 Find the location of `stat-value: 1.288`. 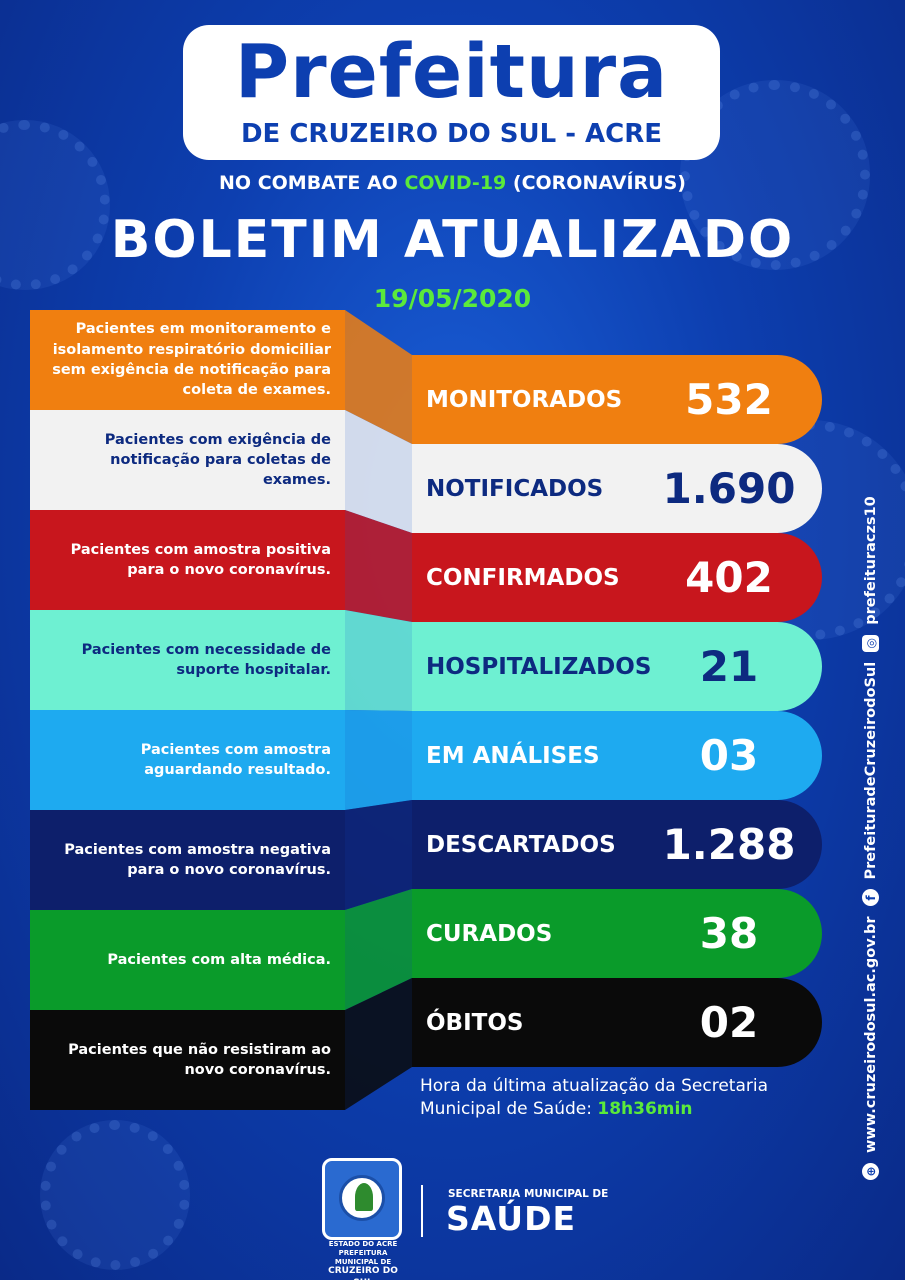

stat-value: 1.288 is located at coordinates (729, 844).